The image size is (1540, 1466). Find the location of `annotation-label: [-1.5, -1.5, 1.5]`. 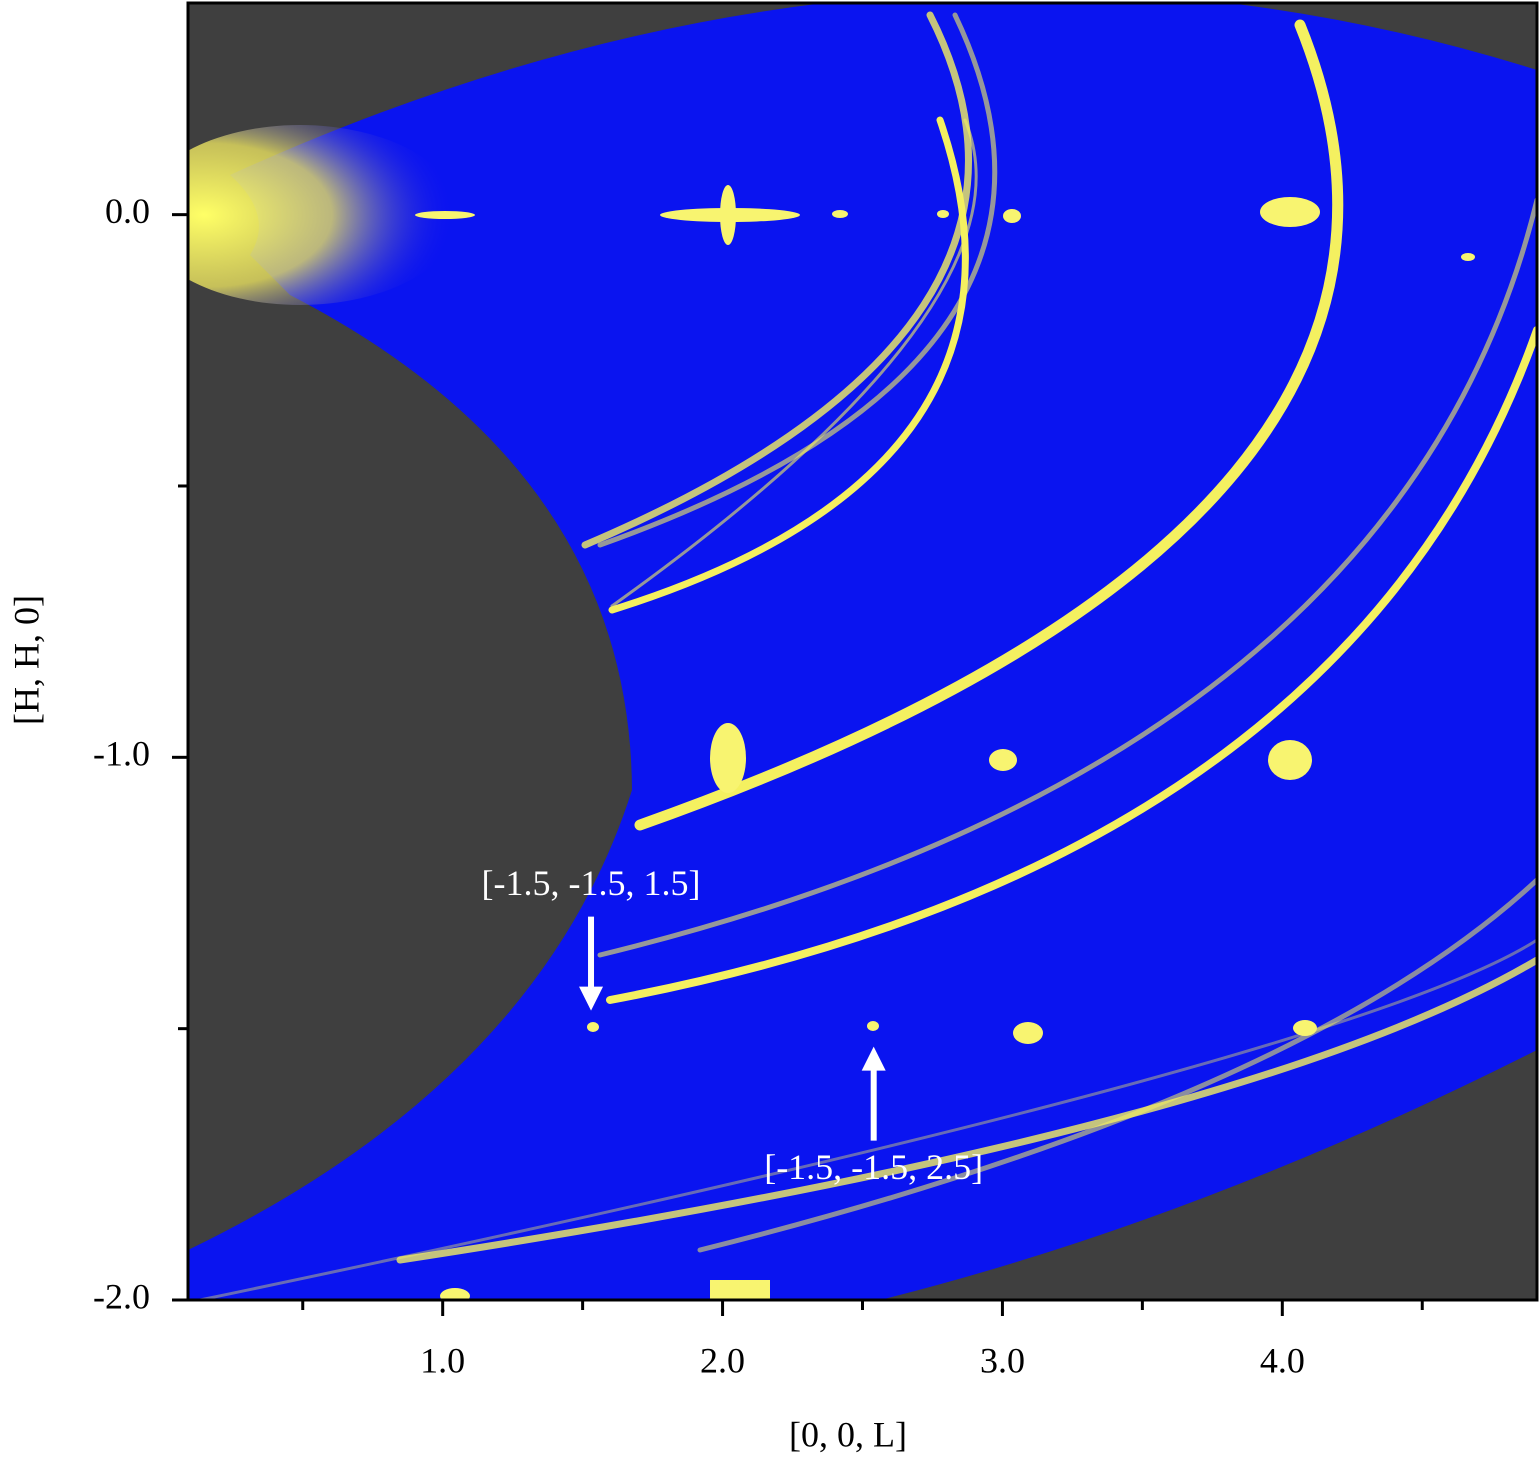

annotation-label: [-1.5, -1.5, 1.5] is located at coordinates (591, 883).